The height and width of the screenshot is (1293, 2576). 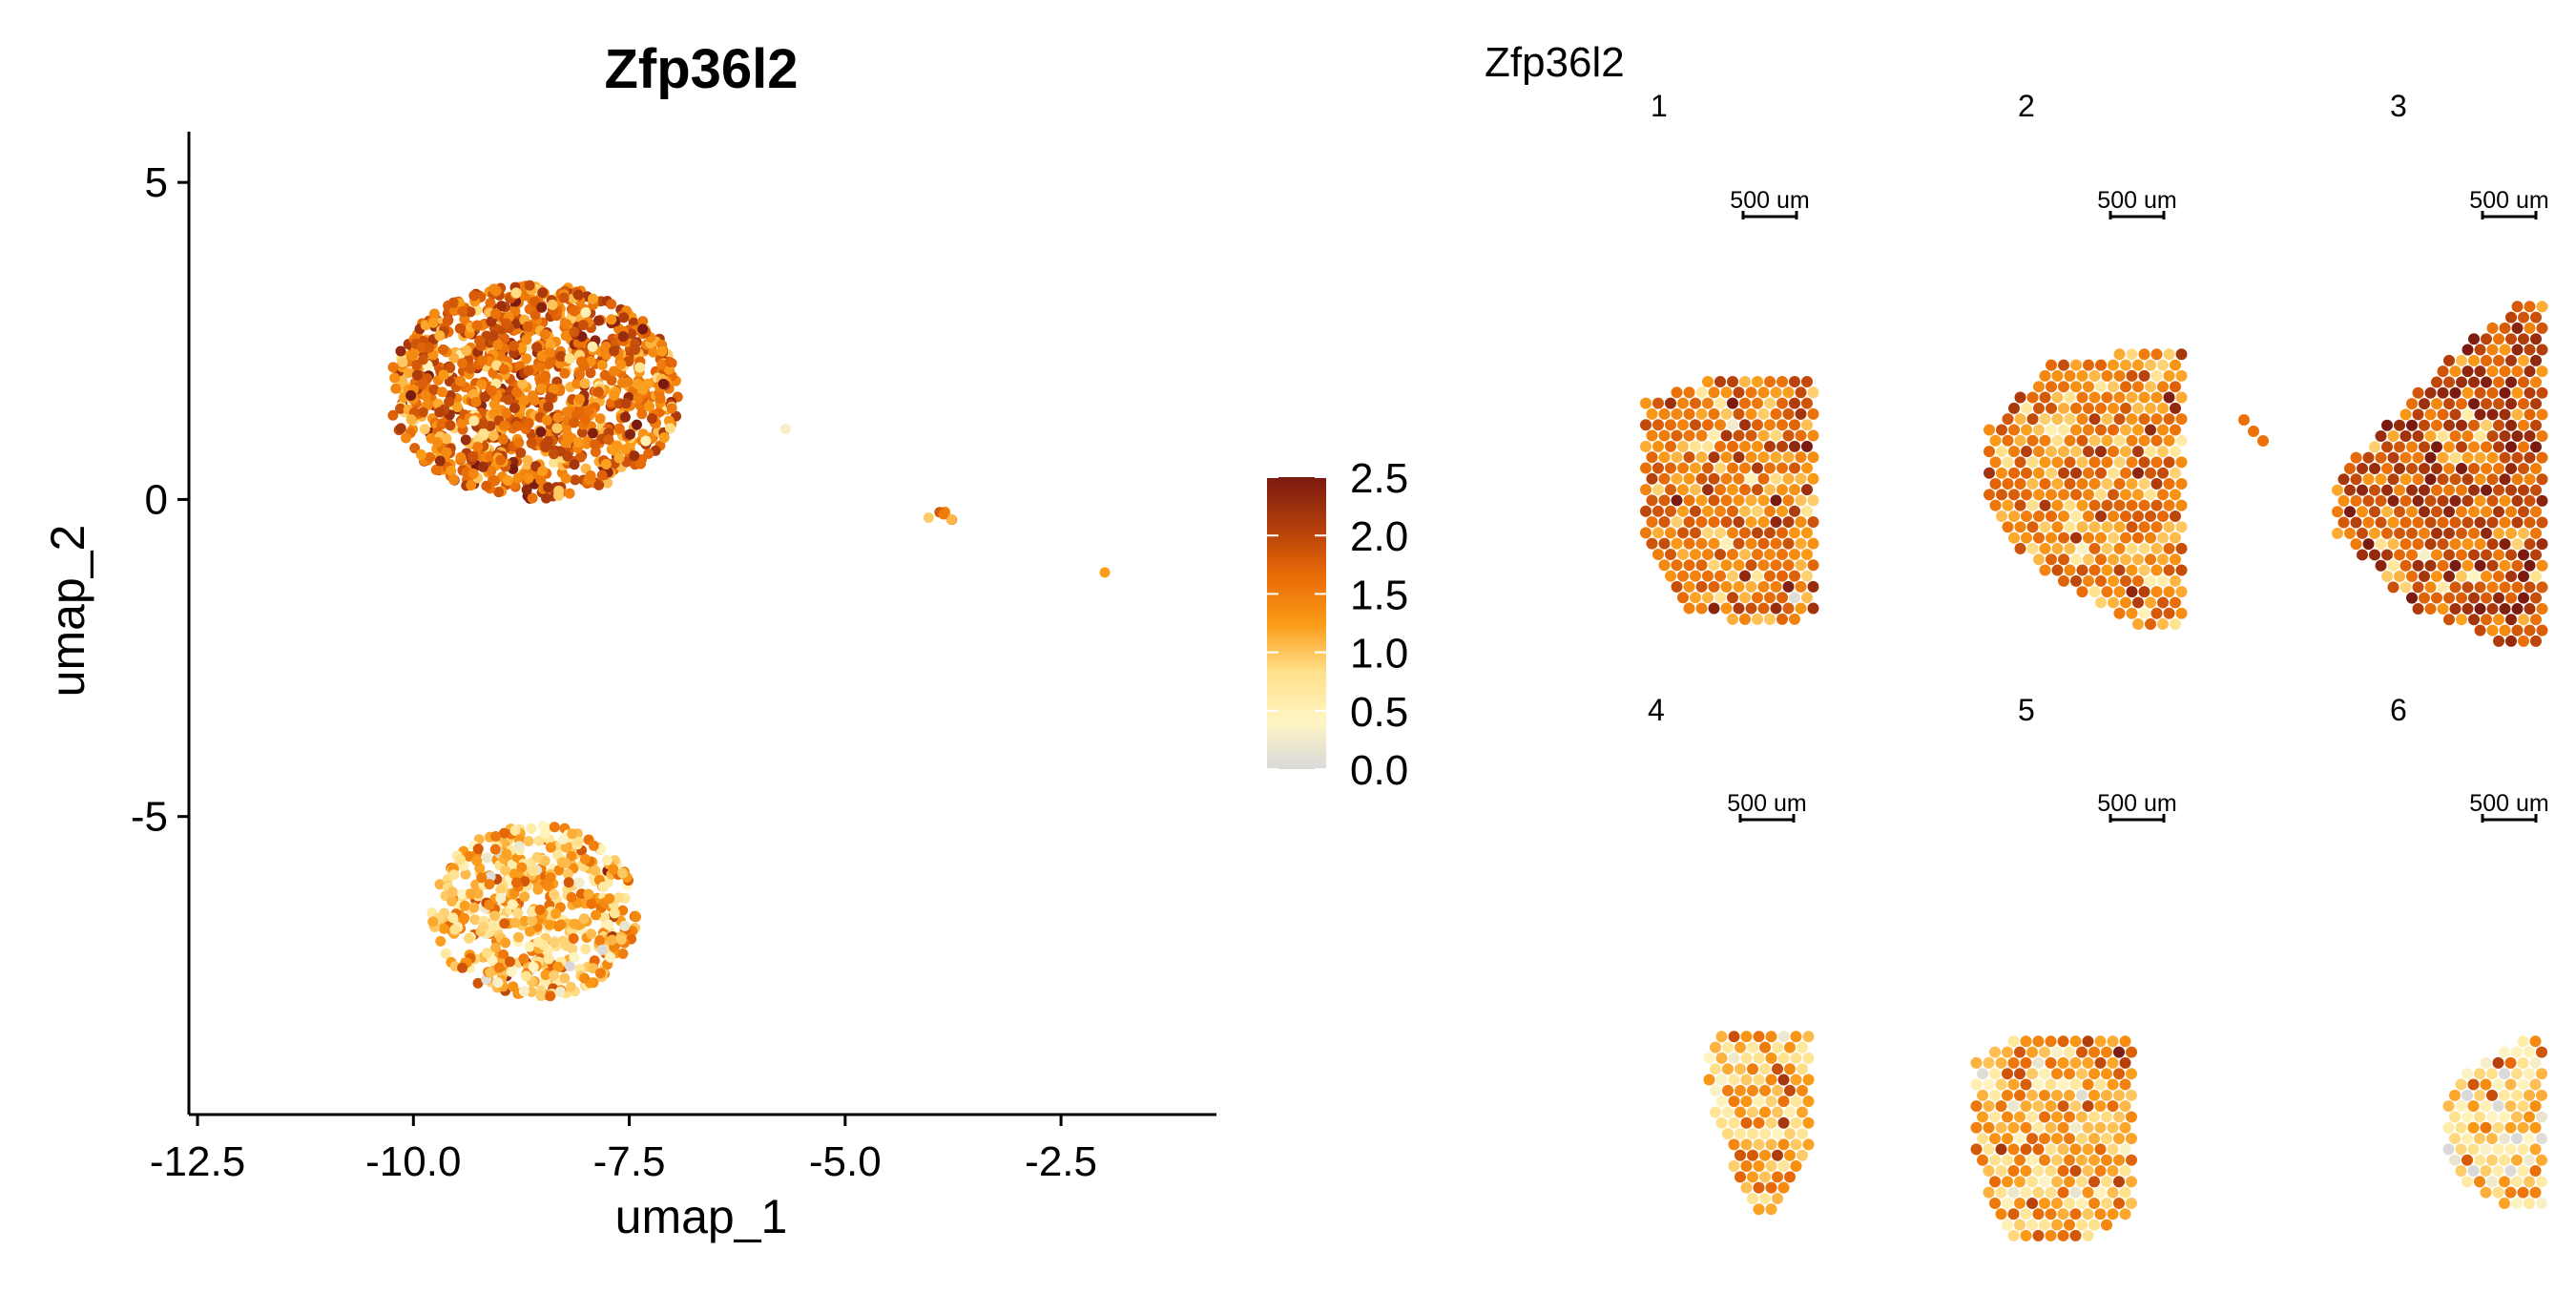 I want to click on scale-bar-label: 500 um, so click(x=2136, y=803).